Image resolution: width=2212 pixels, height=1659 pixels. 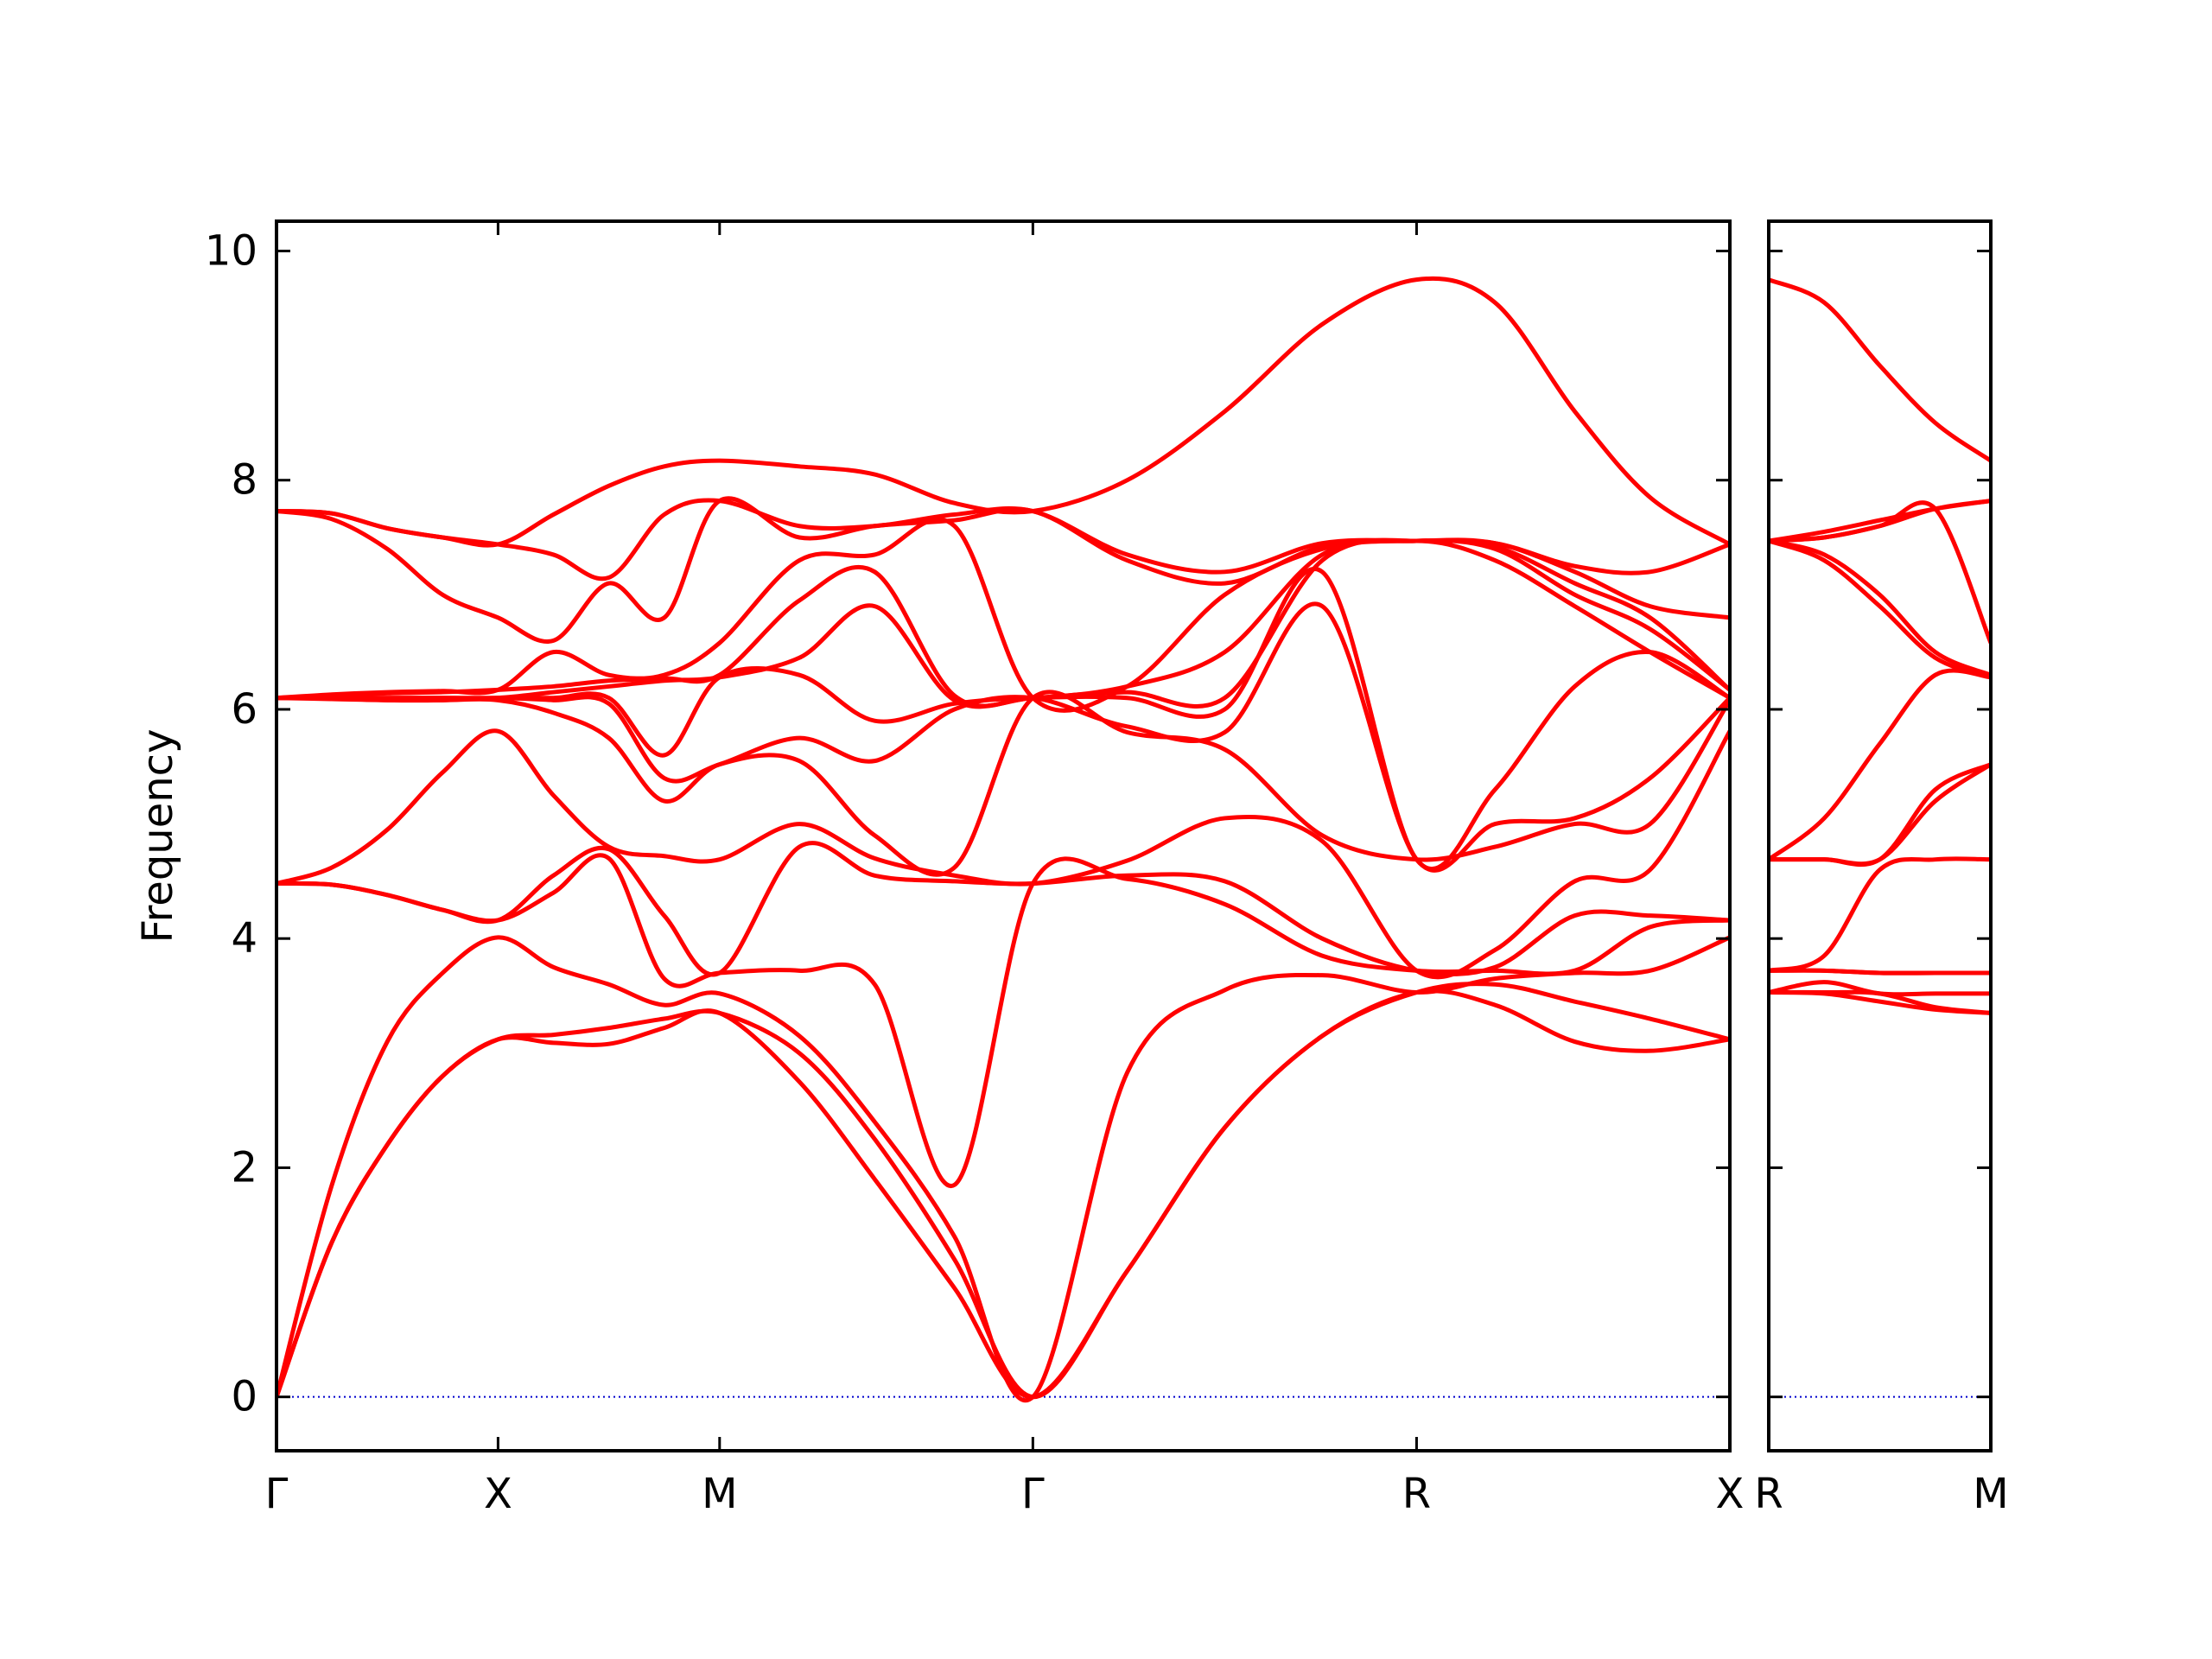 I want to click on y-tick-label: 2, so click(x=244, y=1167).